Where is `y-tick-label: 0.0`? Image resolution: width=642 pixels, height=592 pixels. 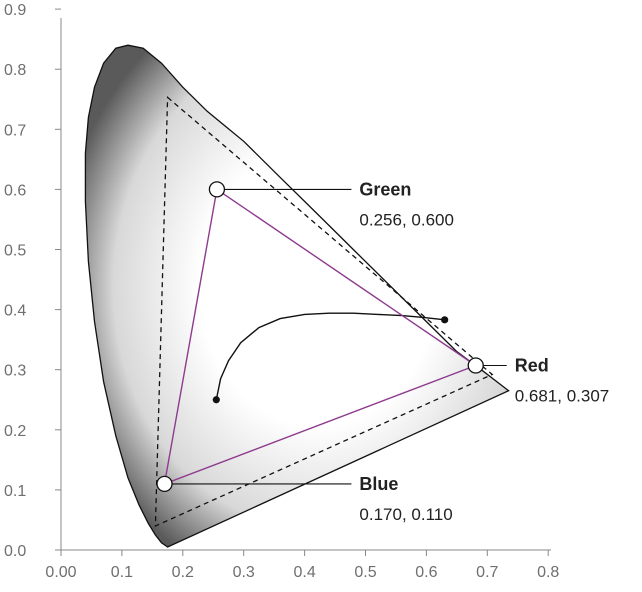
y-tick-label: 0.0 is located at coordinates (15, 551).